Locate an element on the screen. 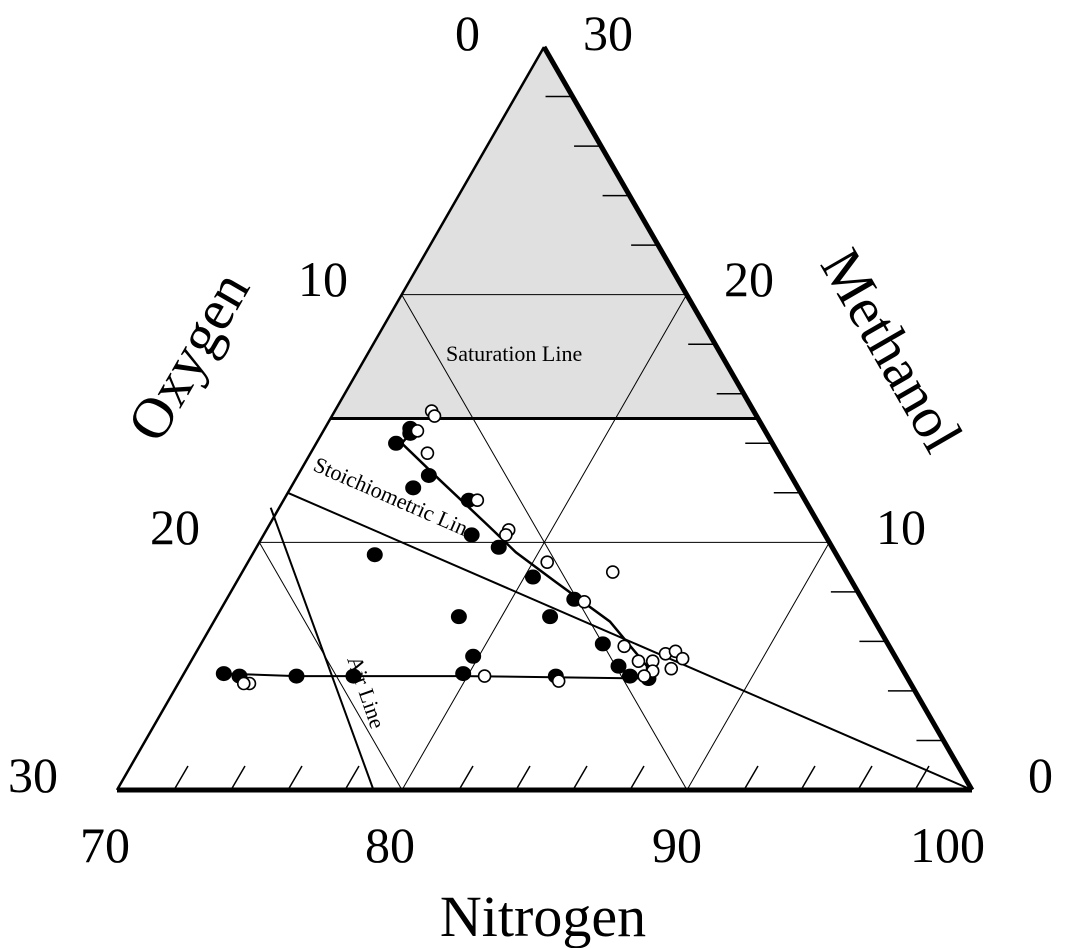 The width and height of the screenshot is (1066, 948). methanol-tick-20: 20 is located at coordinates (749, 279).